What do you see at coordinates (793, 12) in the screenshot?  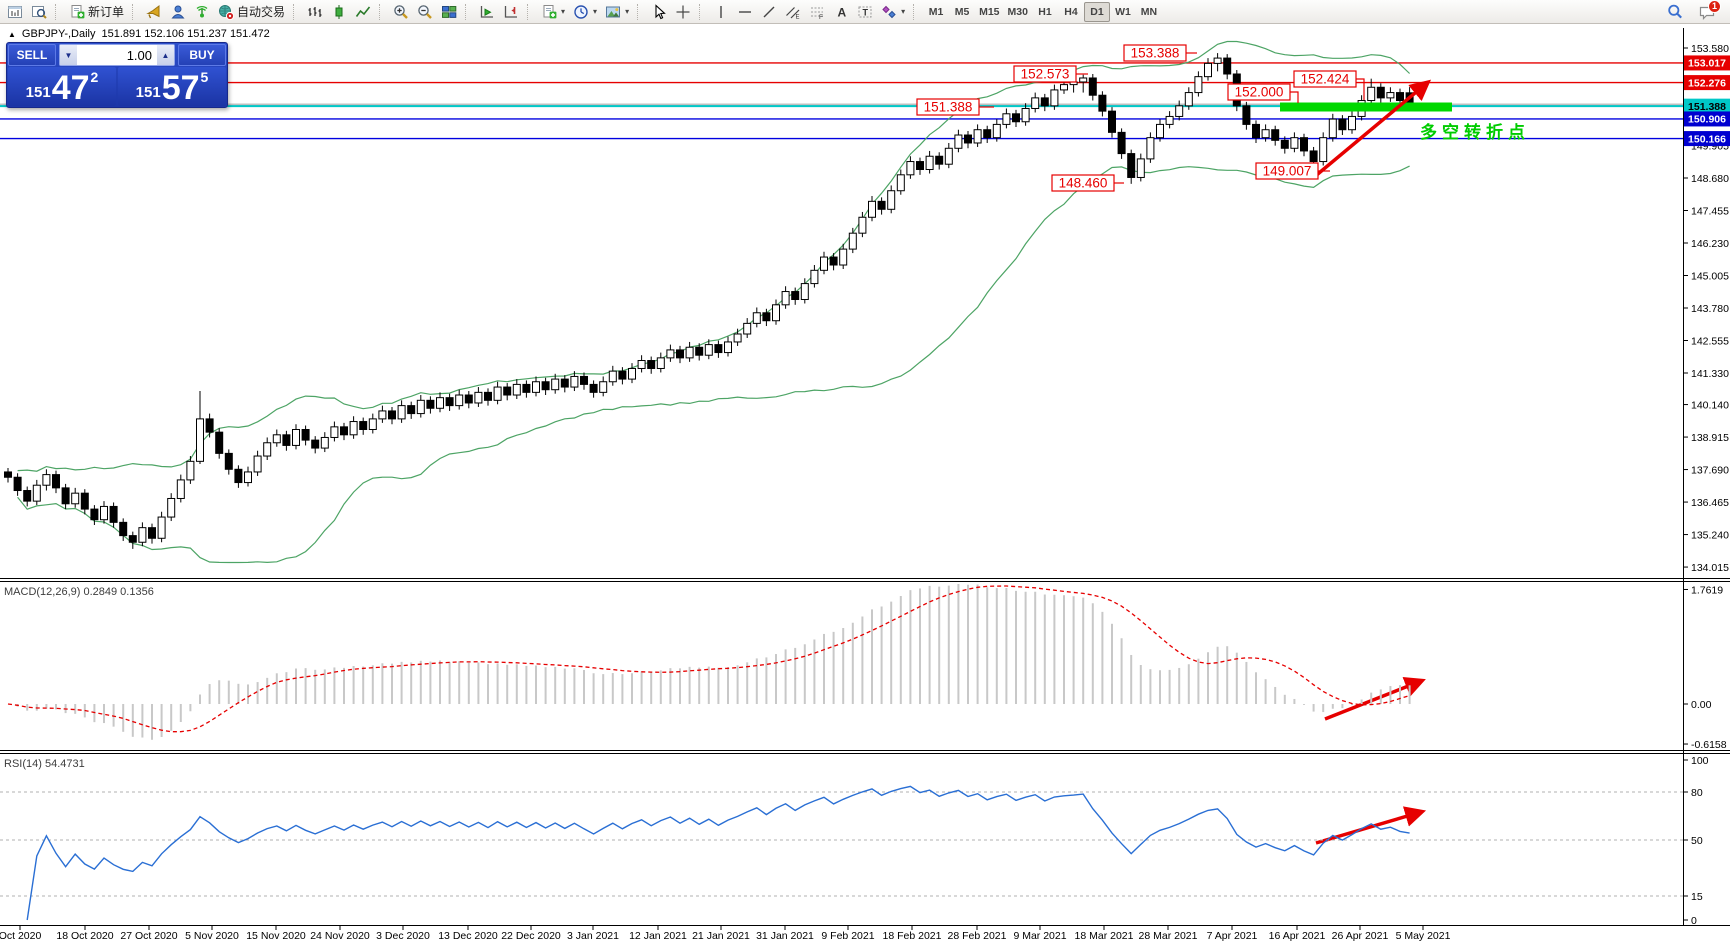 I see `equidistant-channel-button: E` at bounding box center [793, 12].